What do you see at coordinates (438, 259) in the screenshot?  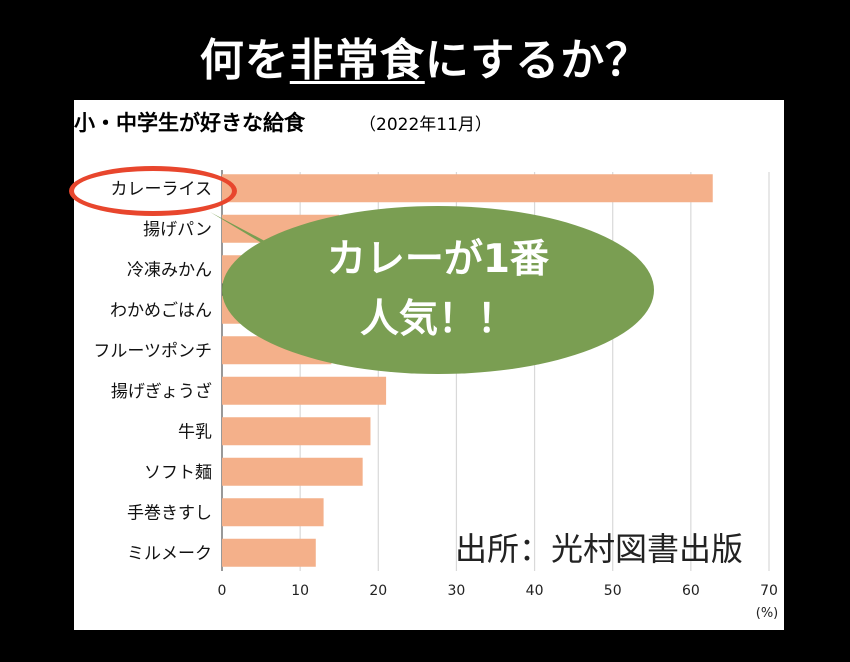 I see `callout-line-1: カレーが1番` at bounding box center [438, 259].